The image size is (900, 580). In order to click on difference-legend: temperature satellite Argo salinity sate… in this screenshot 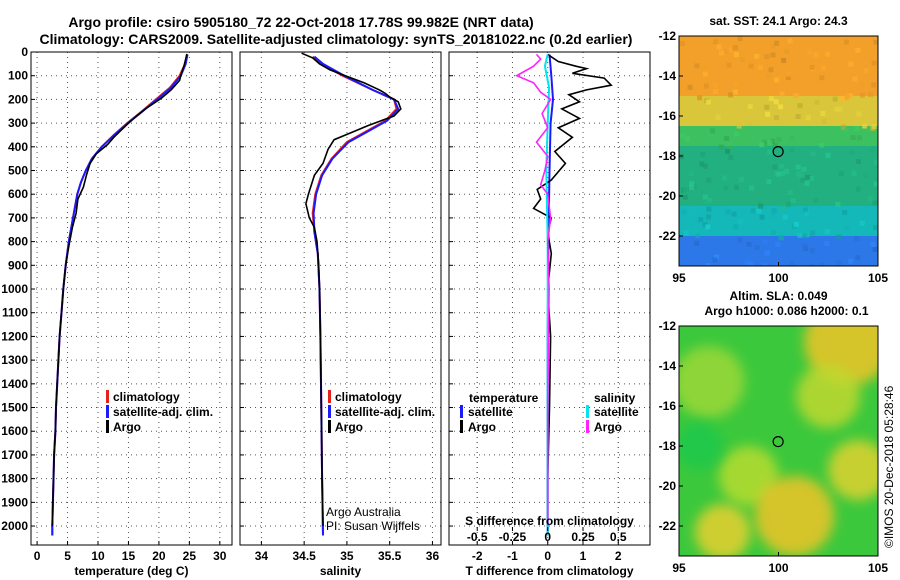, I will do `click(549, 412)`.